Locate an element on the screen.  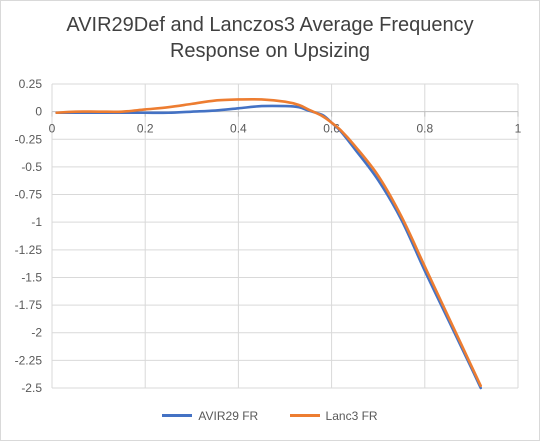
legend: AVIR29 FR Lanc3 FR is located at coordinates (270, 414).